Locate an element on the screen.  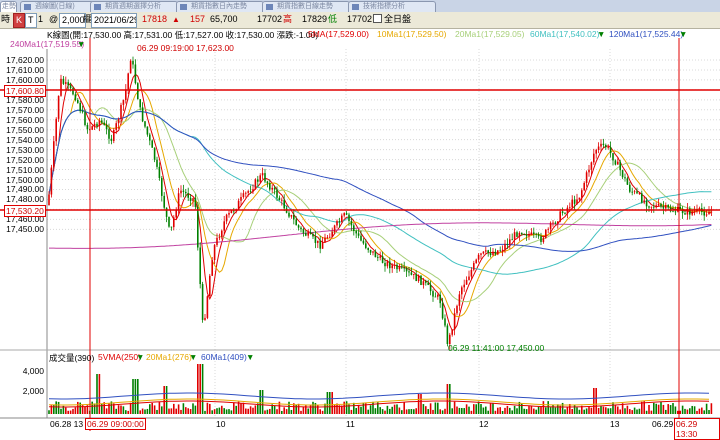
full-day-checkbox: 全日盤 is located at coordinates (392, 19).